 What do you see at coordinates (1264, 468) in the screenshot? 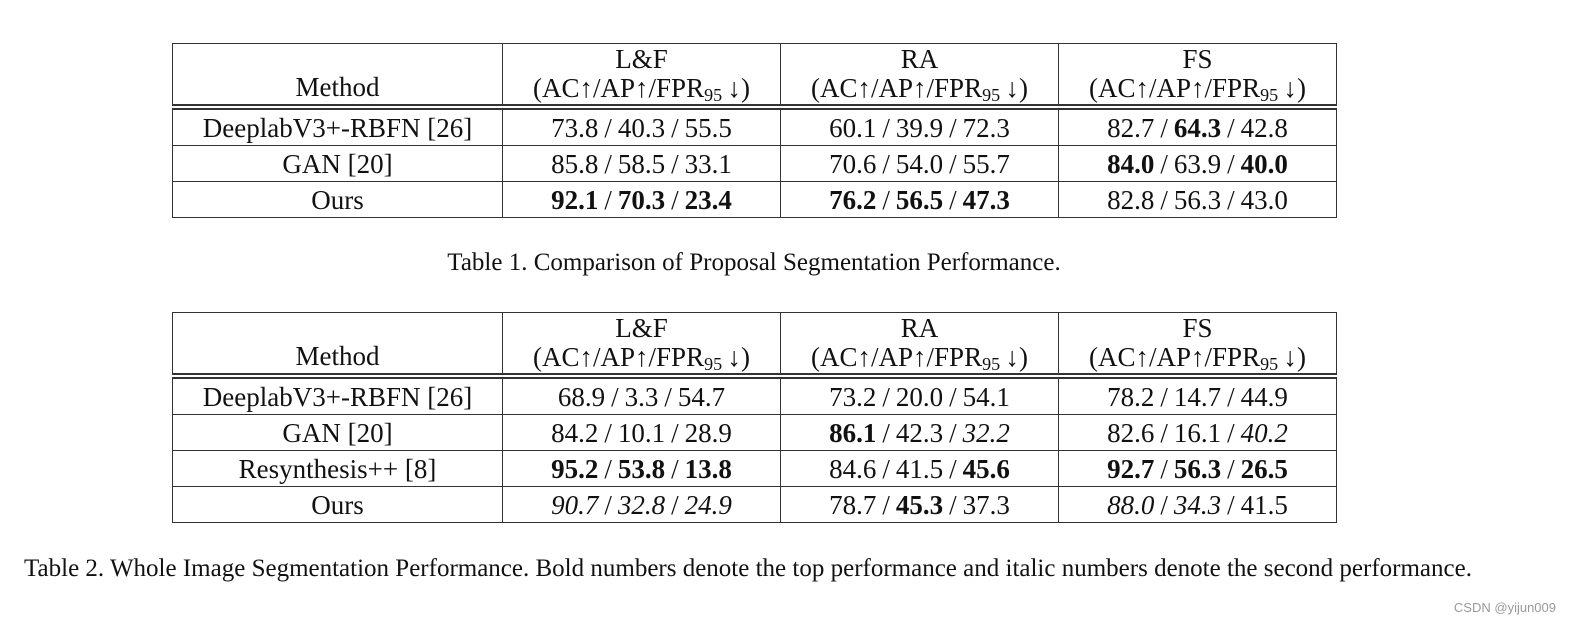
I see `value: 26.5` at bounding box center [1264, 468].